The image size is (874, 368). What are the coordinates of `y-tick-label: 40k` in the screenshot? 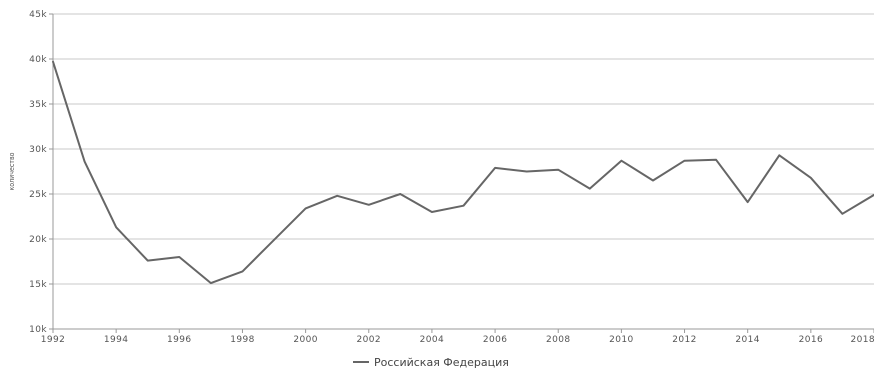 It's located at (38, 60).